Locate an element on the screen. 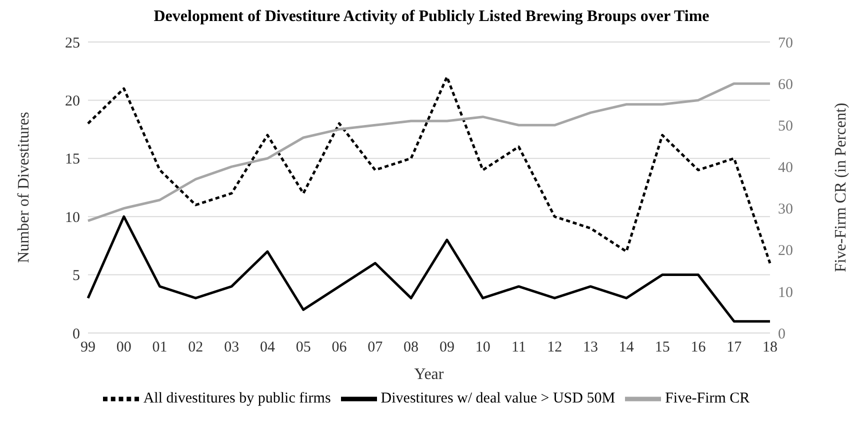 The image size is (863, 429). y-tick-label: 10 is located at coordinates (72, 218).